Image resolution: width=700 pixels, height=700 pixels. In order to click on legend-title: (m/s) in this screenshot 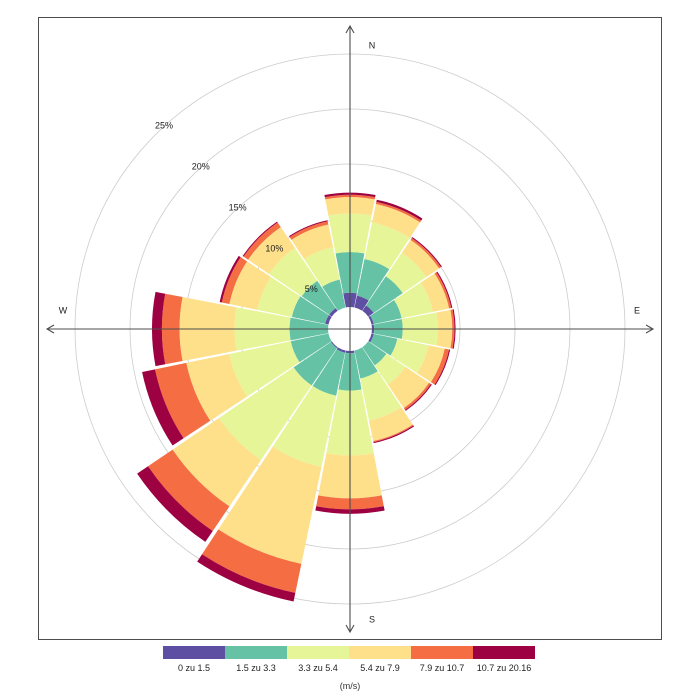, I will do `click(350, 686)`.